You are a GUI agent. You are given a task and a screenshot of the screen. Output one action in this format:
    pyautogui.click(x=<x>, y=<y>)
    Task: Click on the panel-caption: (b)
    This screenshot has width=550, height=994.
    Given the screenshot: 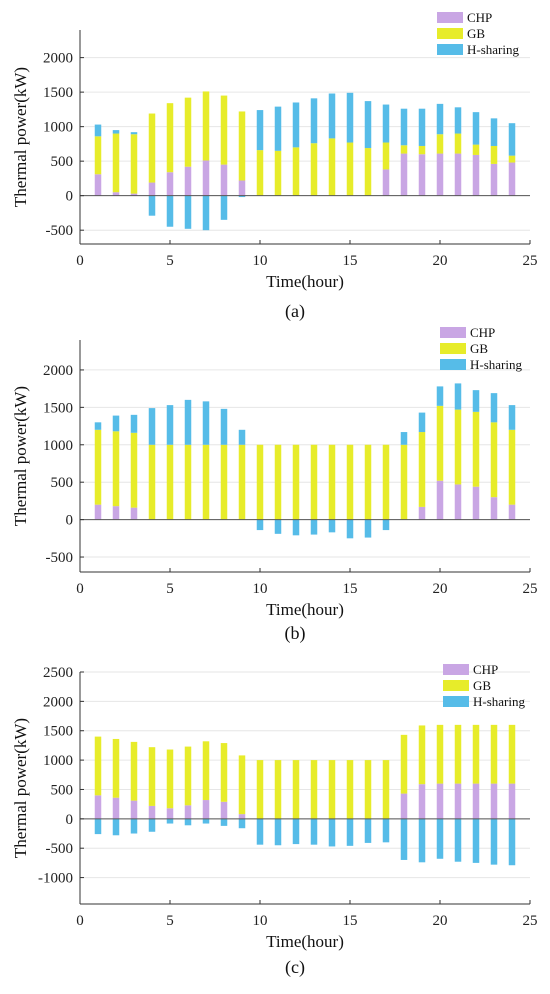 What is the action you would take?
    pyautogui.click(x=295, y=633)
    